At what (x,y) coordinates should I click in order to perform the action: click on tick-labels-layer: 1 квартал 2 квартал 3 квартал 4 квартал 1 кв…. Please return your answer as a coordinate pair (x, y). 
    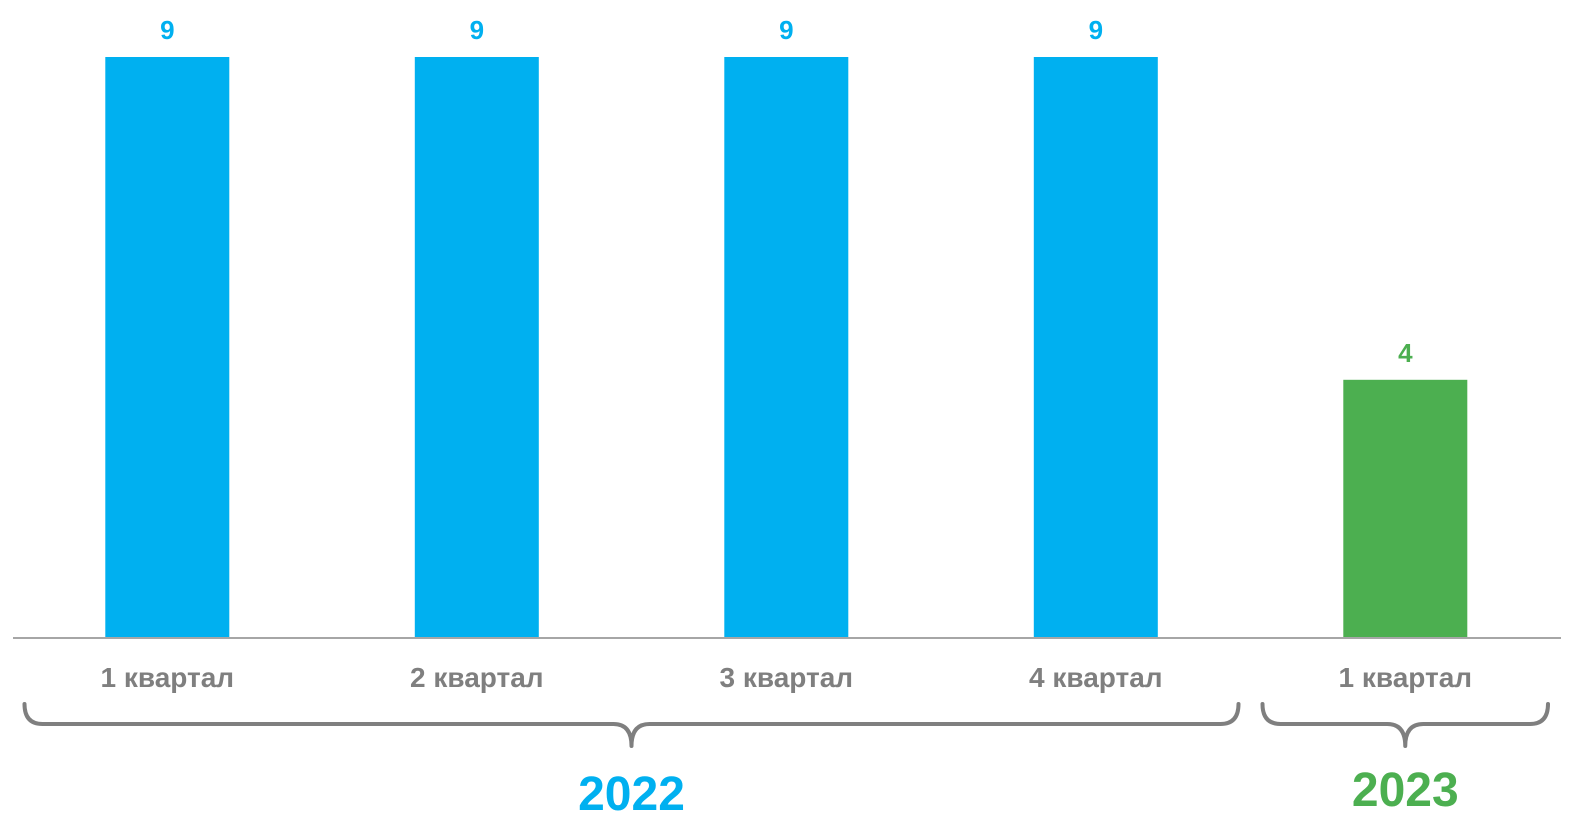
    Looking at the image, I should click on (787, 677).